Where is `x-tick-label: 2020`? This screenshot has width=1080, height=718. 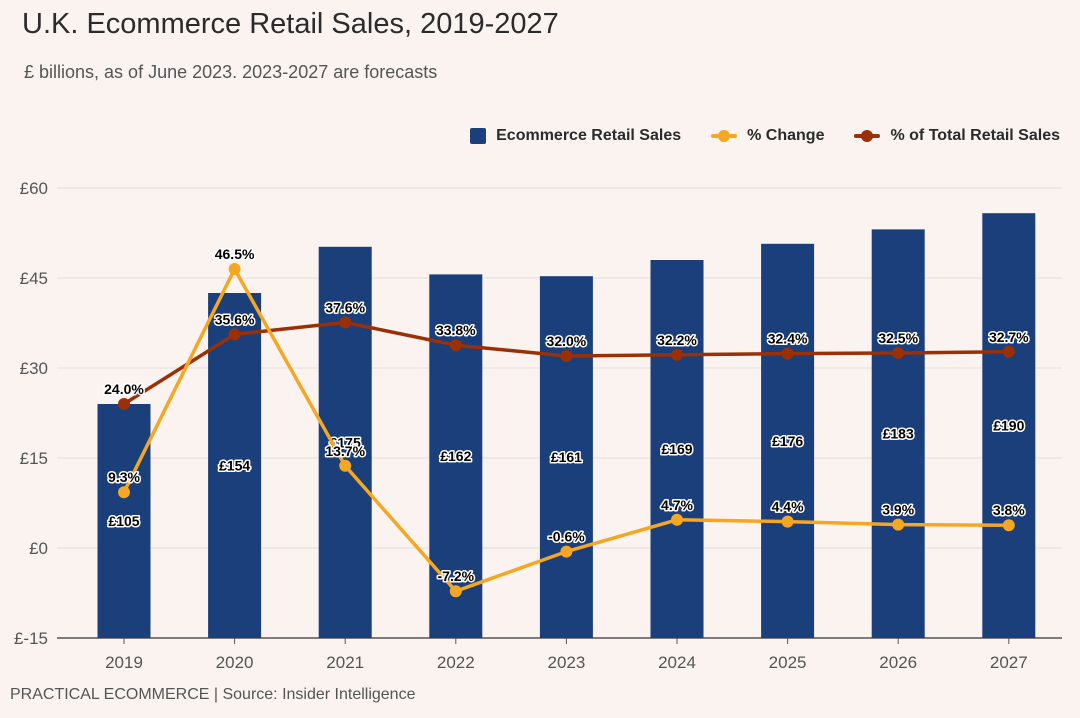 x-tick-label: 2020 is located at coordinates (235, 662).